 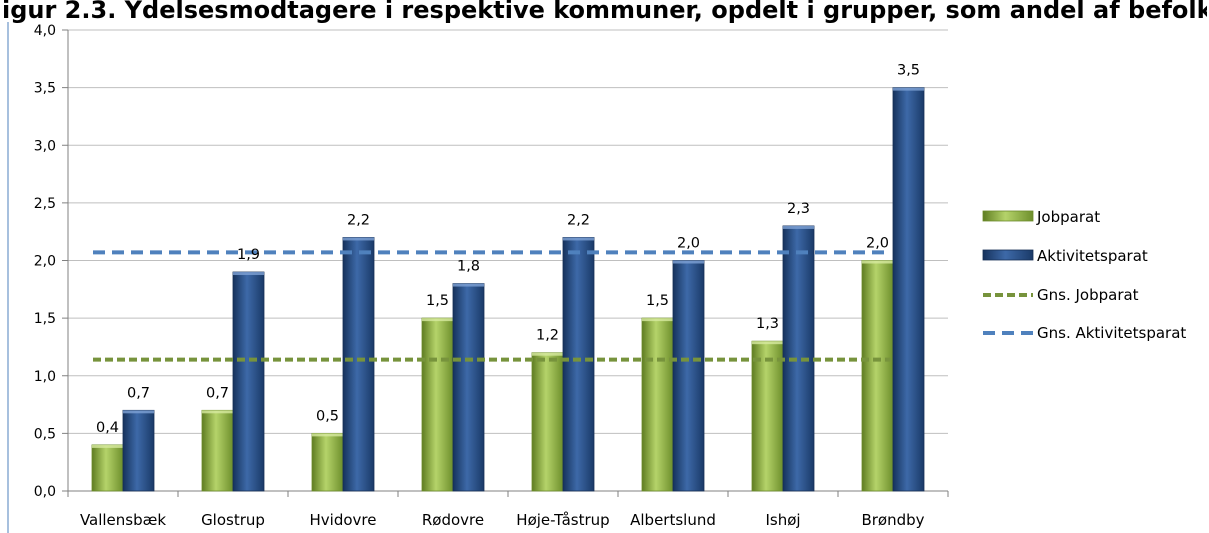 What do you see at coordinates (123, 520) in the screenshot?
I see `x-tick-label: Vallensbæk` at bounding box center [123, 520].